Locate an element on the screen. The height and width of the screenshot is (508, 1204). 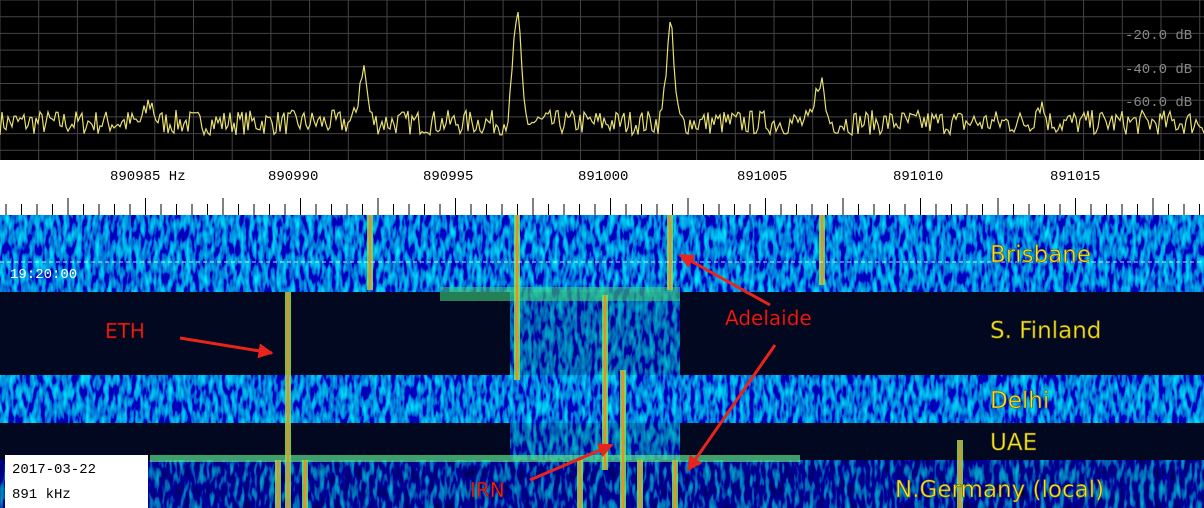
info-date: 2017-03-22 is located at coordinates (54, 470).